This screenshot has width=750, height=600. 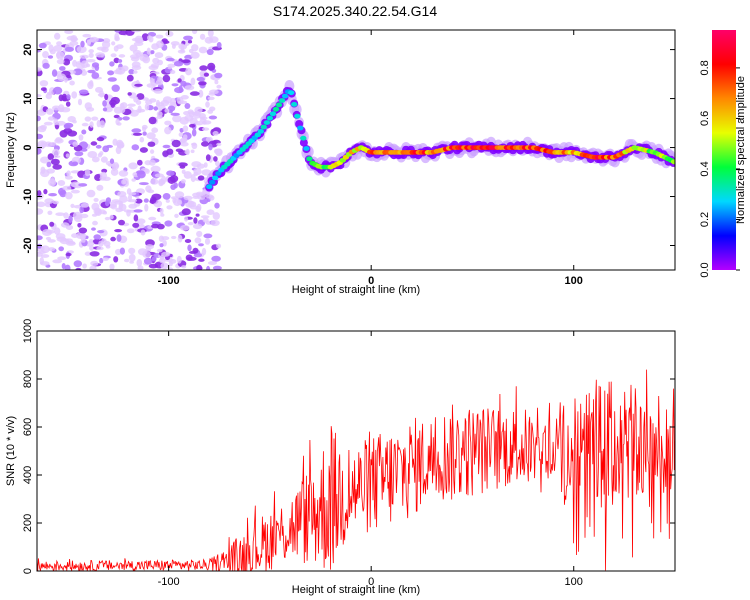 I want to click on y-tick-label: 20, so click(x=28, y=49).